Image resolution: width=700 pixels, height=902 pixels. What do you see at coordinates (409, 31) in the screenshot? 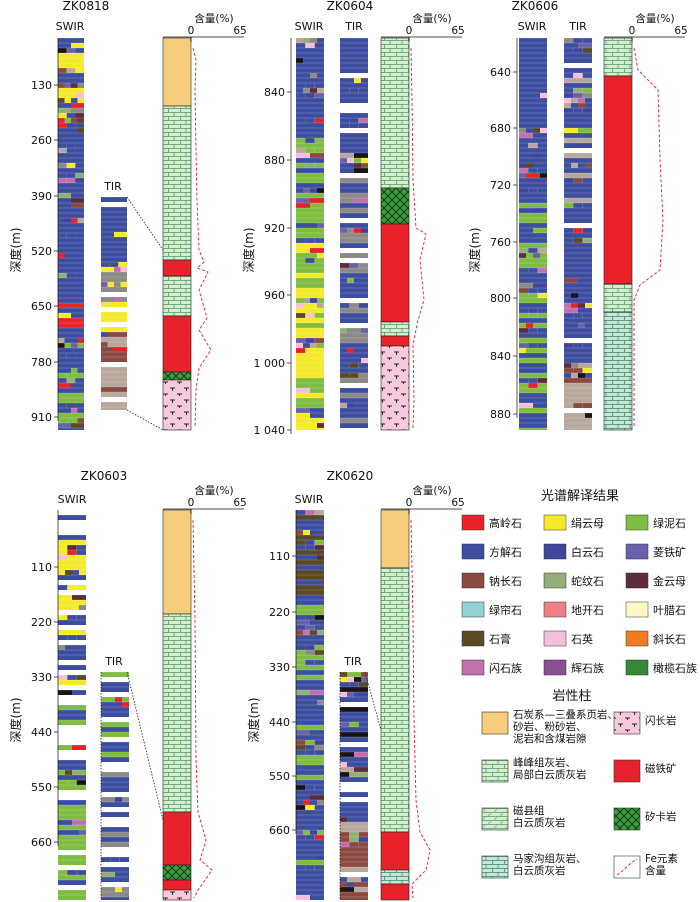
I see `content-min: 0` at bounding box center [409, 31].